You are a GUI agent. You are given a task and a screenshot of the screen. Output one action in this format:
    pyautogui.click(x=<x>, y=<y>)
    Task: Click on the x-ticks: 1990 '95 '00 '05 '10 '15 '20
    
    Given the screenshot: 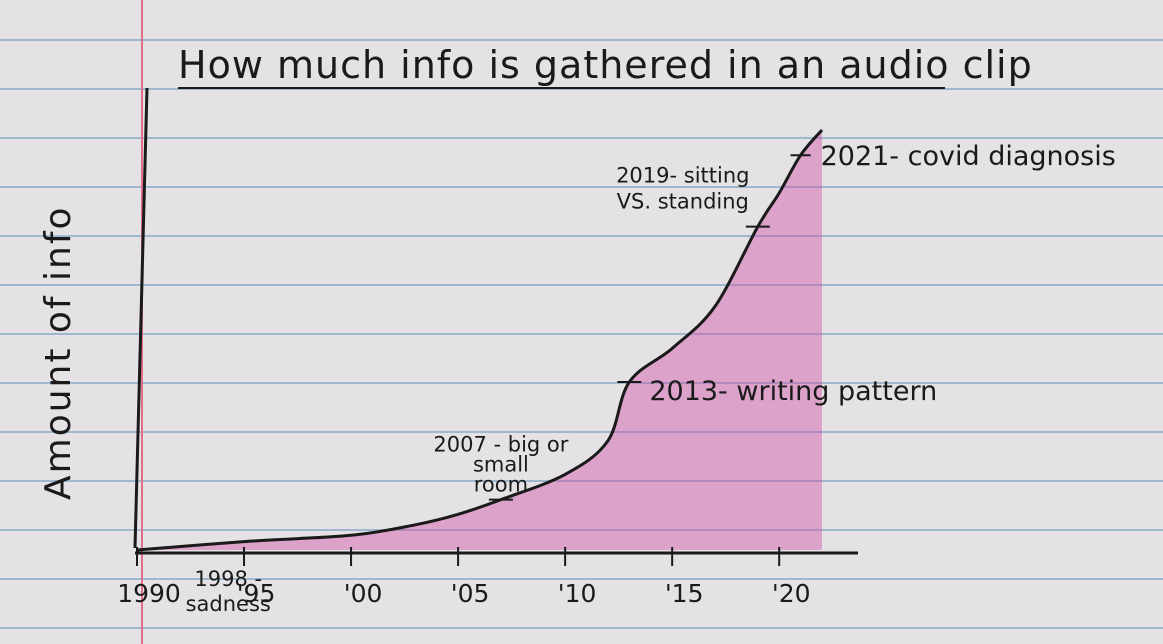 What is the action you would take?
    pyautogui.click(x=464, y=577)
    